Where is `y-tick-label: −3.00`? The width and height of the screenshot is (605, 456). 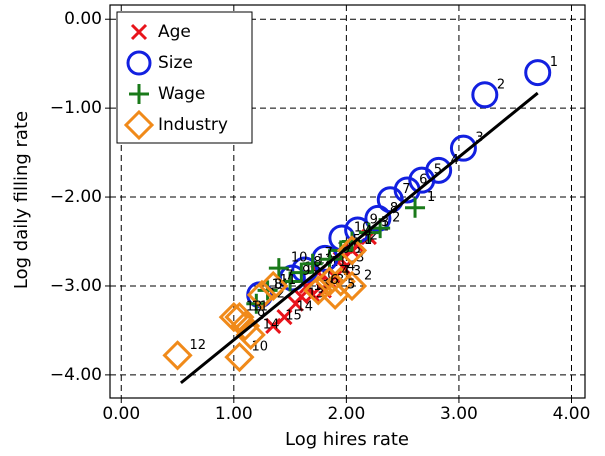 y-tick-label: −3.00 is located at coordinates (76, 286).